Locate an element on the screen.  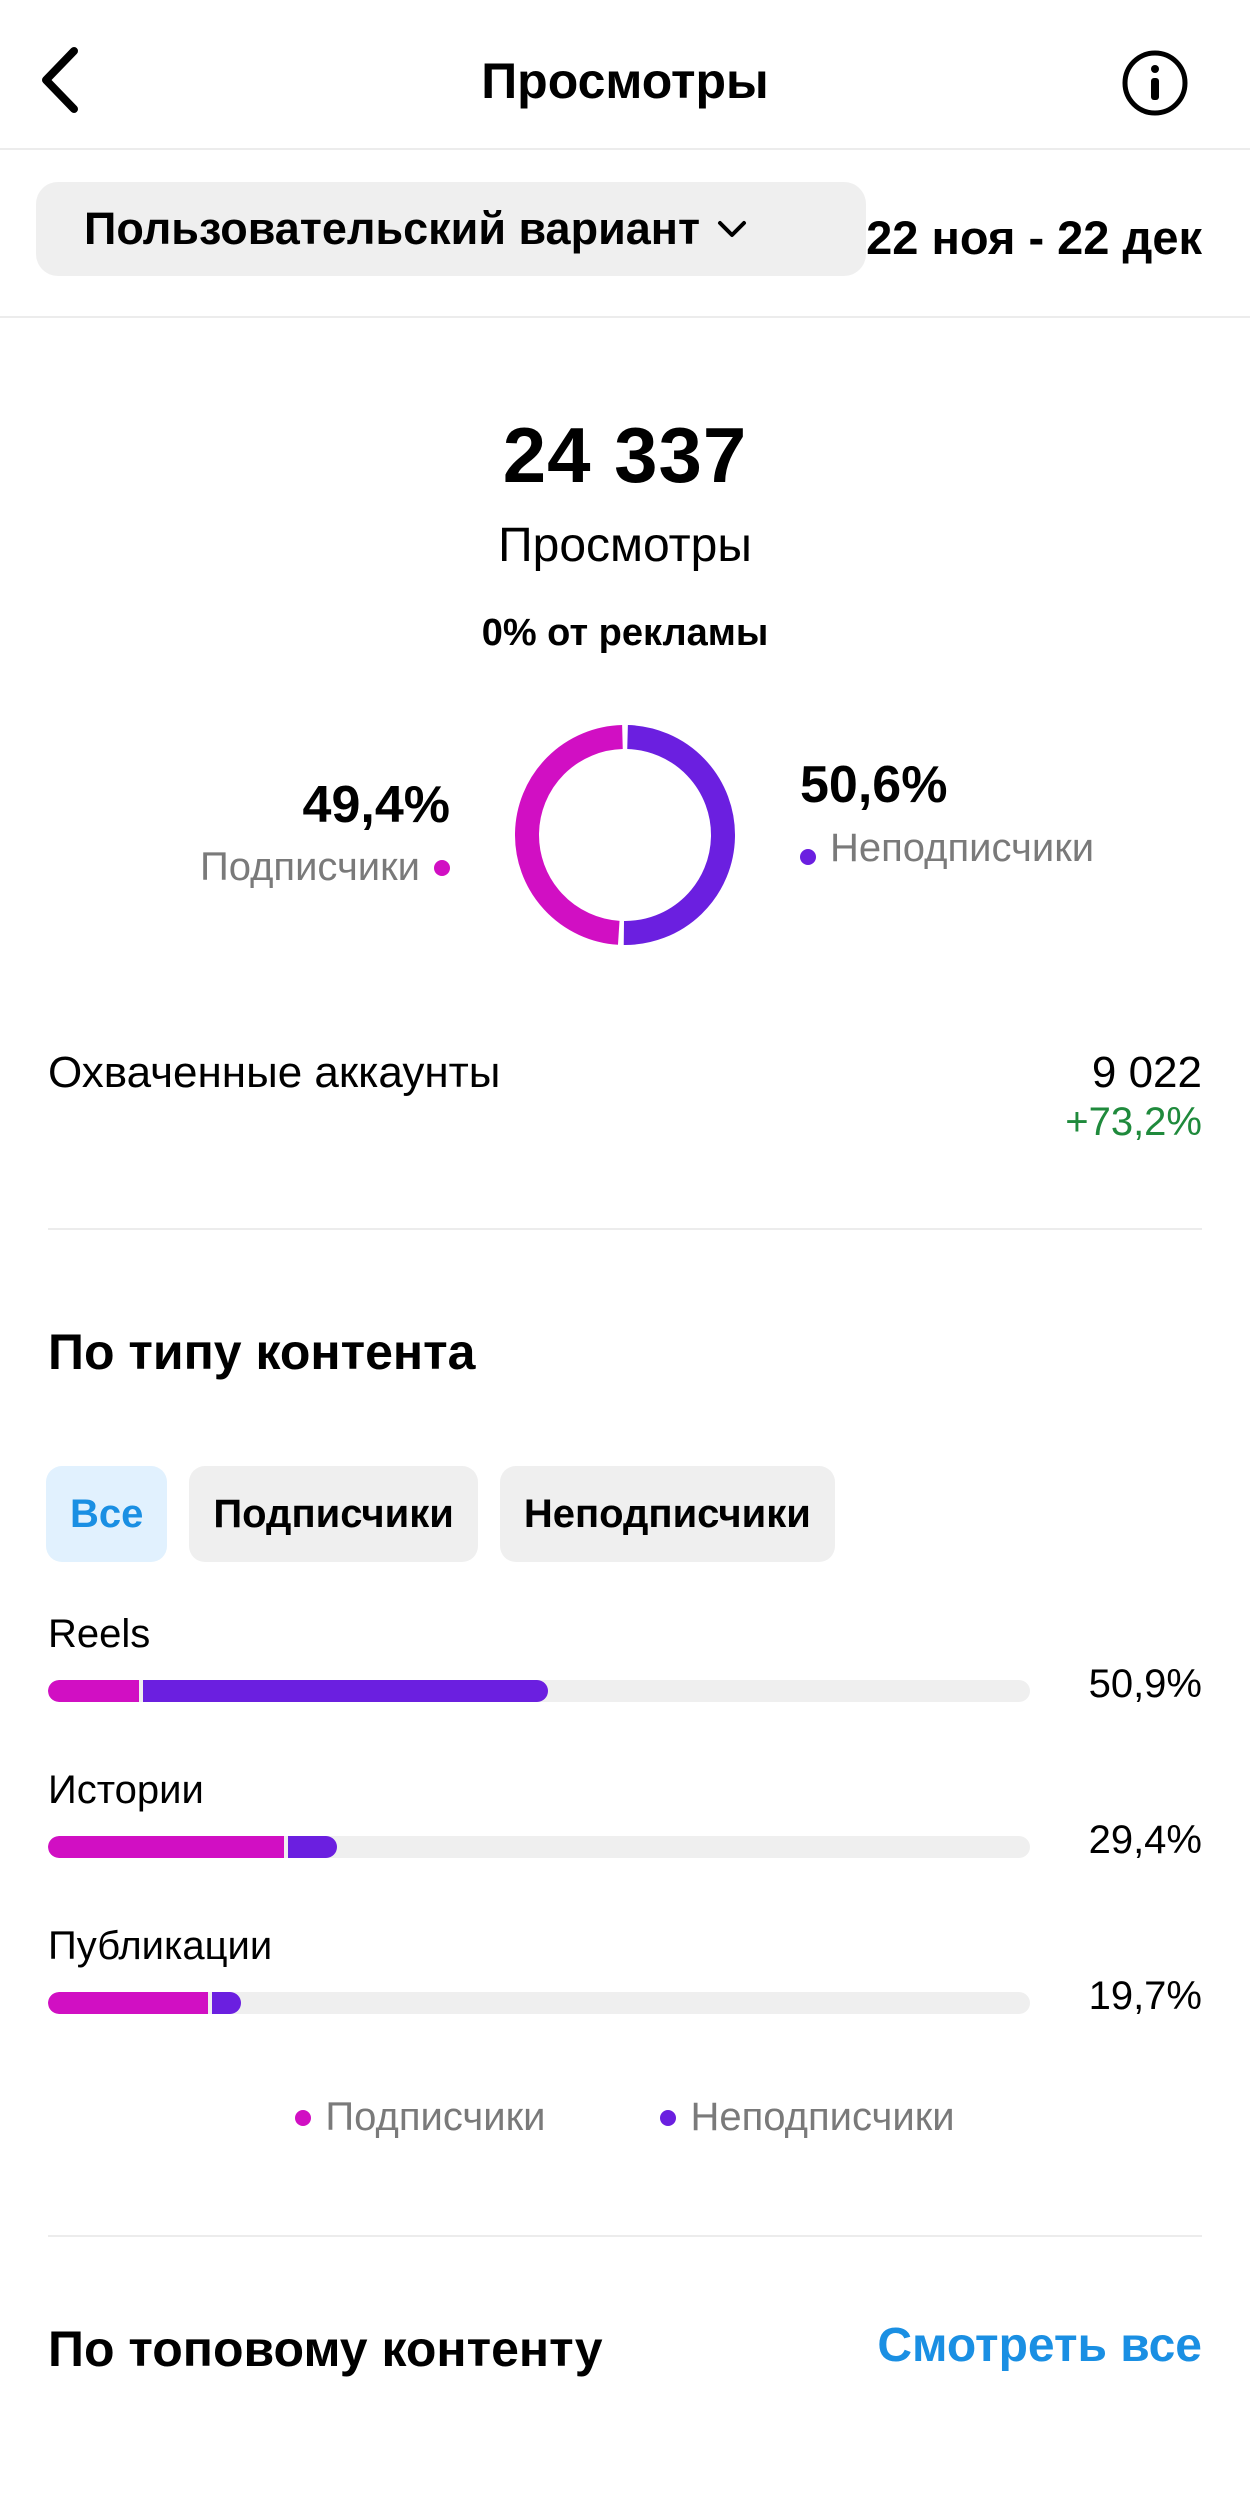
content-type-percent: 29,4% is located at coordinates (1145, 1840).